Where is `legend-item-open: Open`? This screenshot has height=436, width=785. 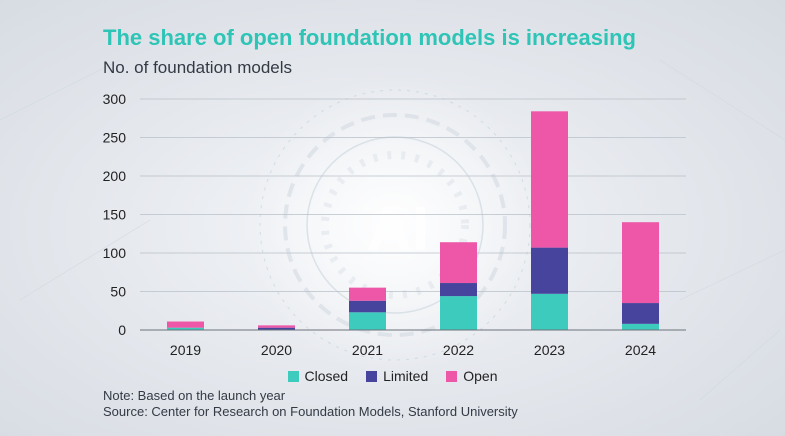 legend-item-open: Open is located at coordinates (471, 376).